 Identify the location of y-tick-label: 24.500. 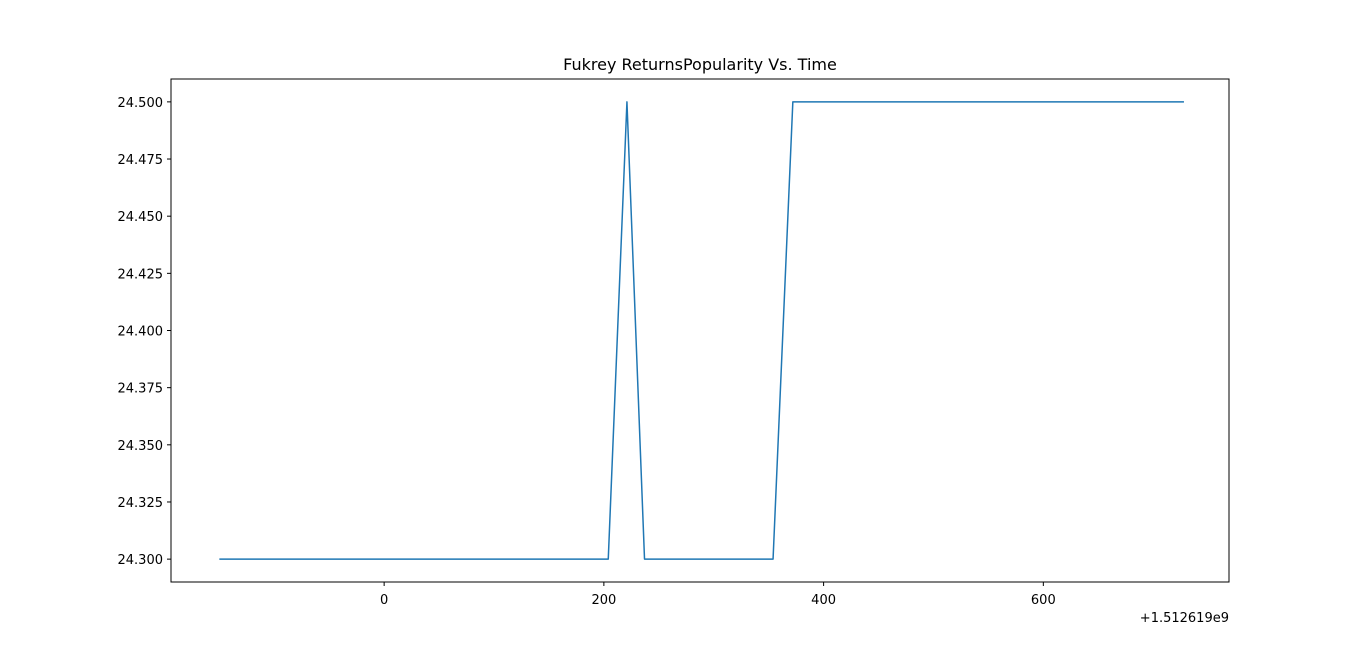
(141, 103).